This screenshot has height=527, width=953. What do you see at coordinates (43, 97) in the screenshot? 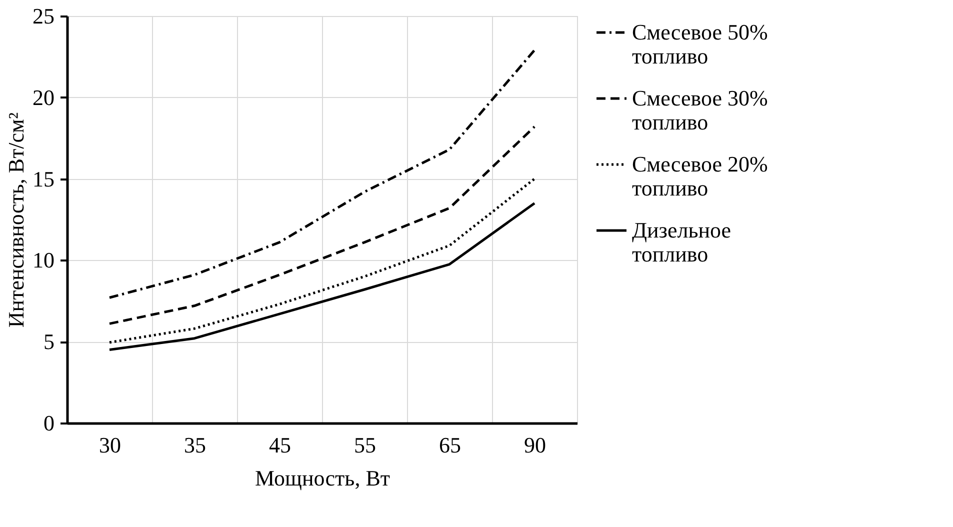
I see `y-tick-label: 20` at bounding box center [43, 97].